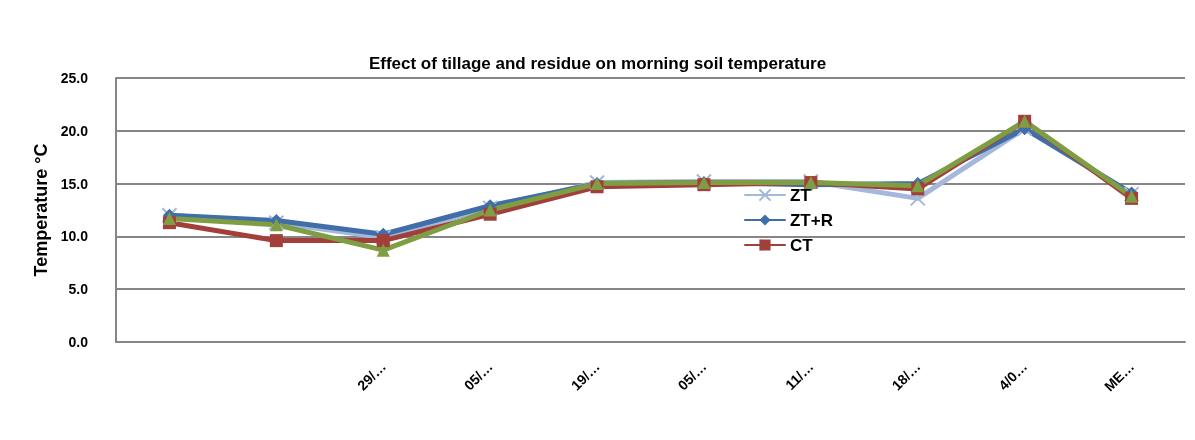  What do you see at coordinates (78, 289) in the screenshot?
I see `y-tick-label: 5.0` at bounding box center [78, 289].